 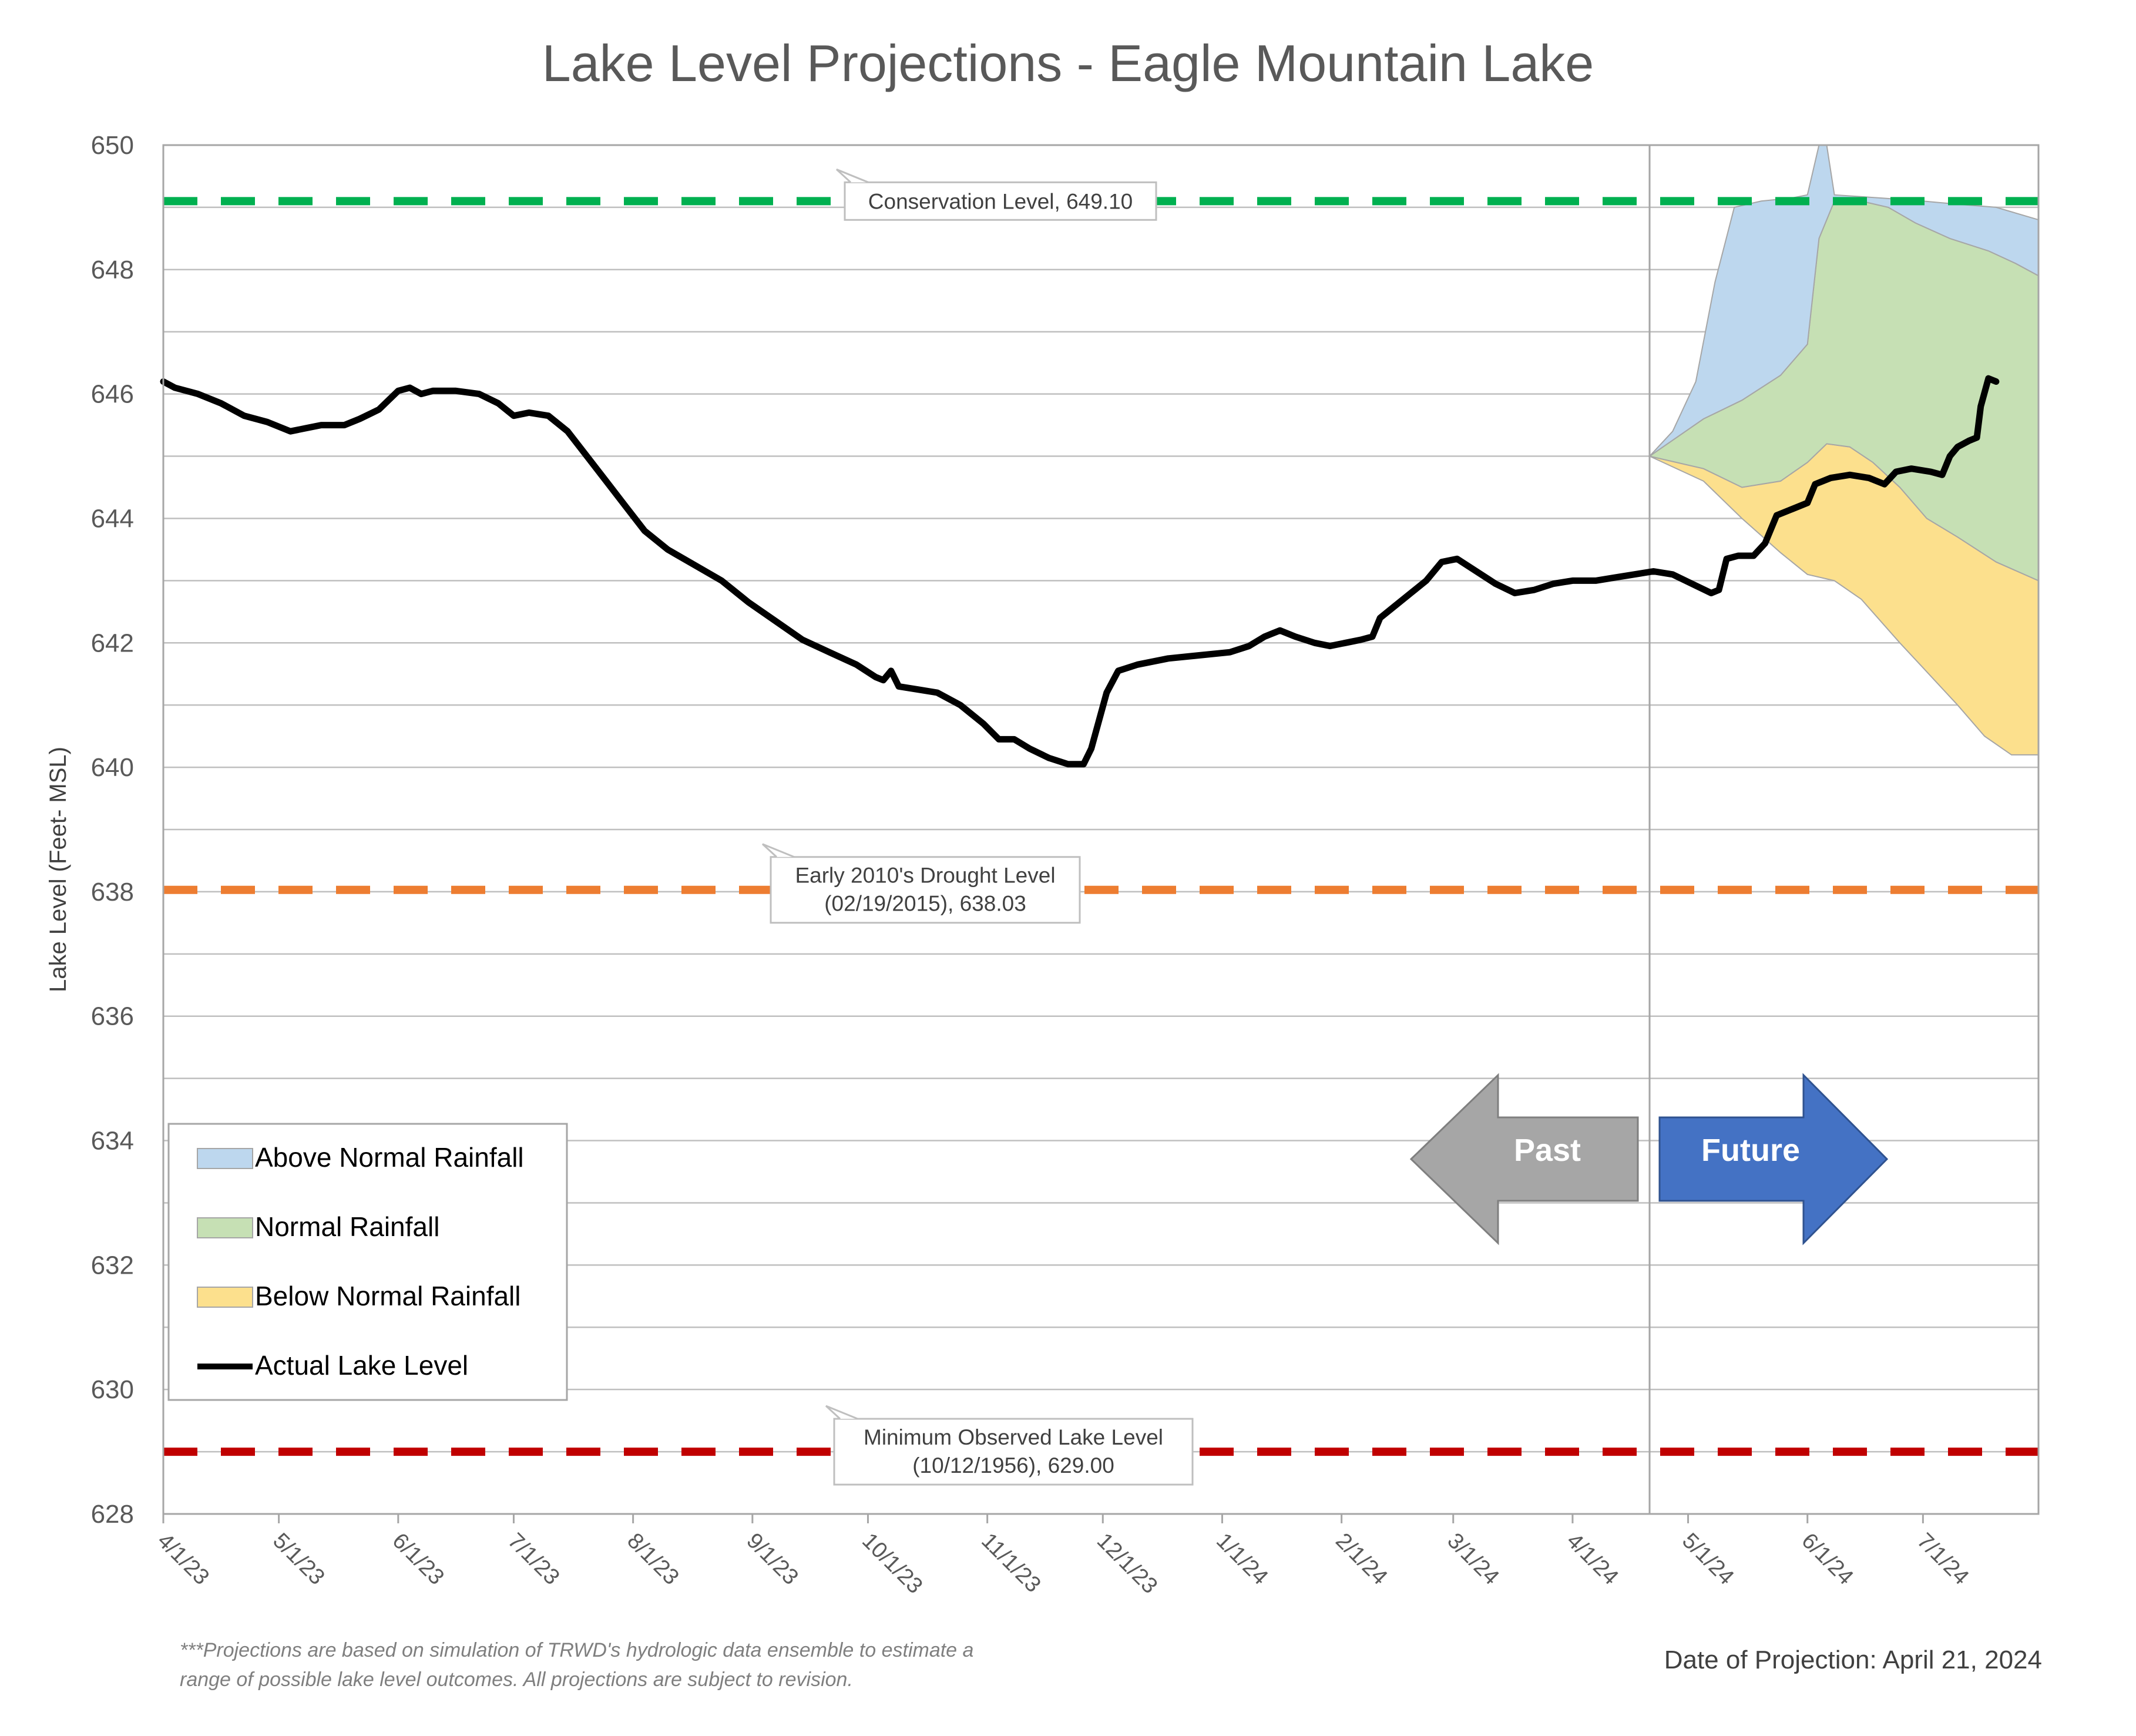 What do you see at coordinates (113, 892) in the screenshot?
I see `y-tick-label: 638` at bounding box center [113, 892].